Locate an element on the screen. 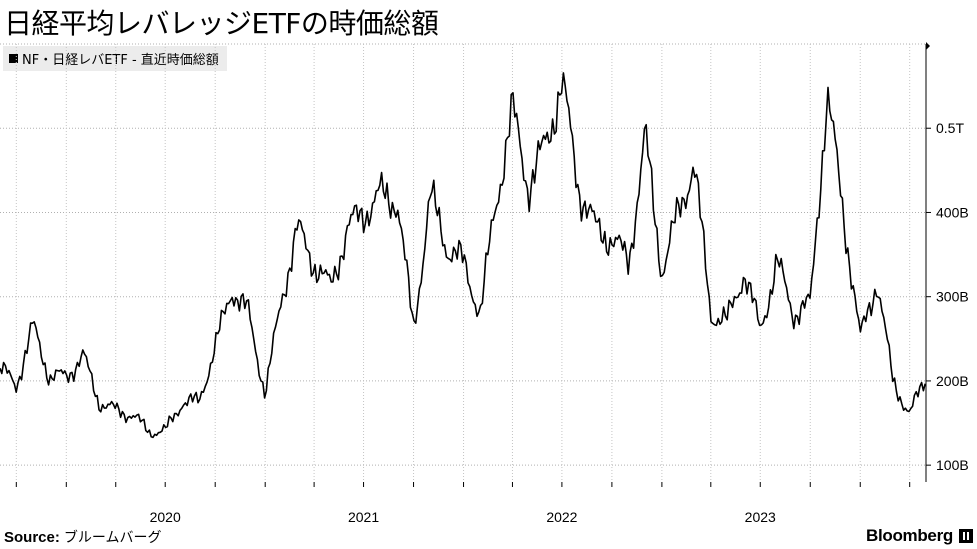  chart-title: 日経平均レバレッジETFの時価総額 is located at coordinates (221, 23).